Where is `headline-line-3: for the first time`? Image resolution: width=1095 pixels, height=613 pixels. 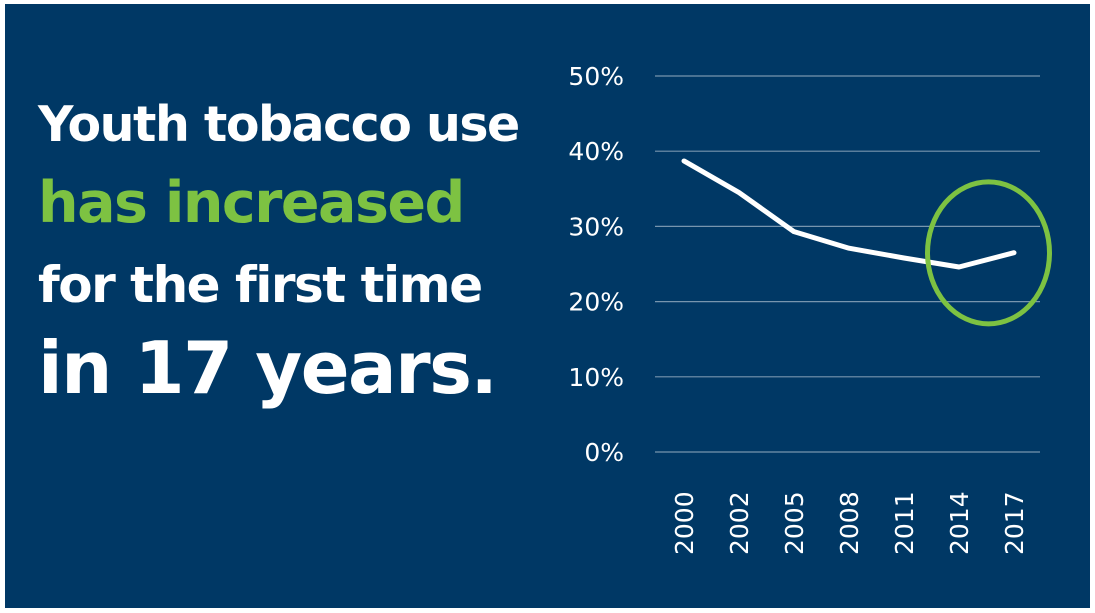
headline-line-3: for the first time is located at coordinates (260, 285).